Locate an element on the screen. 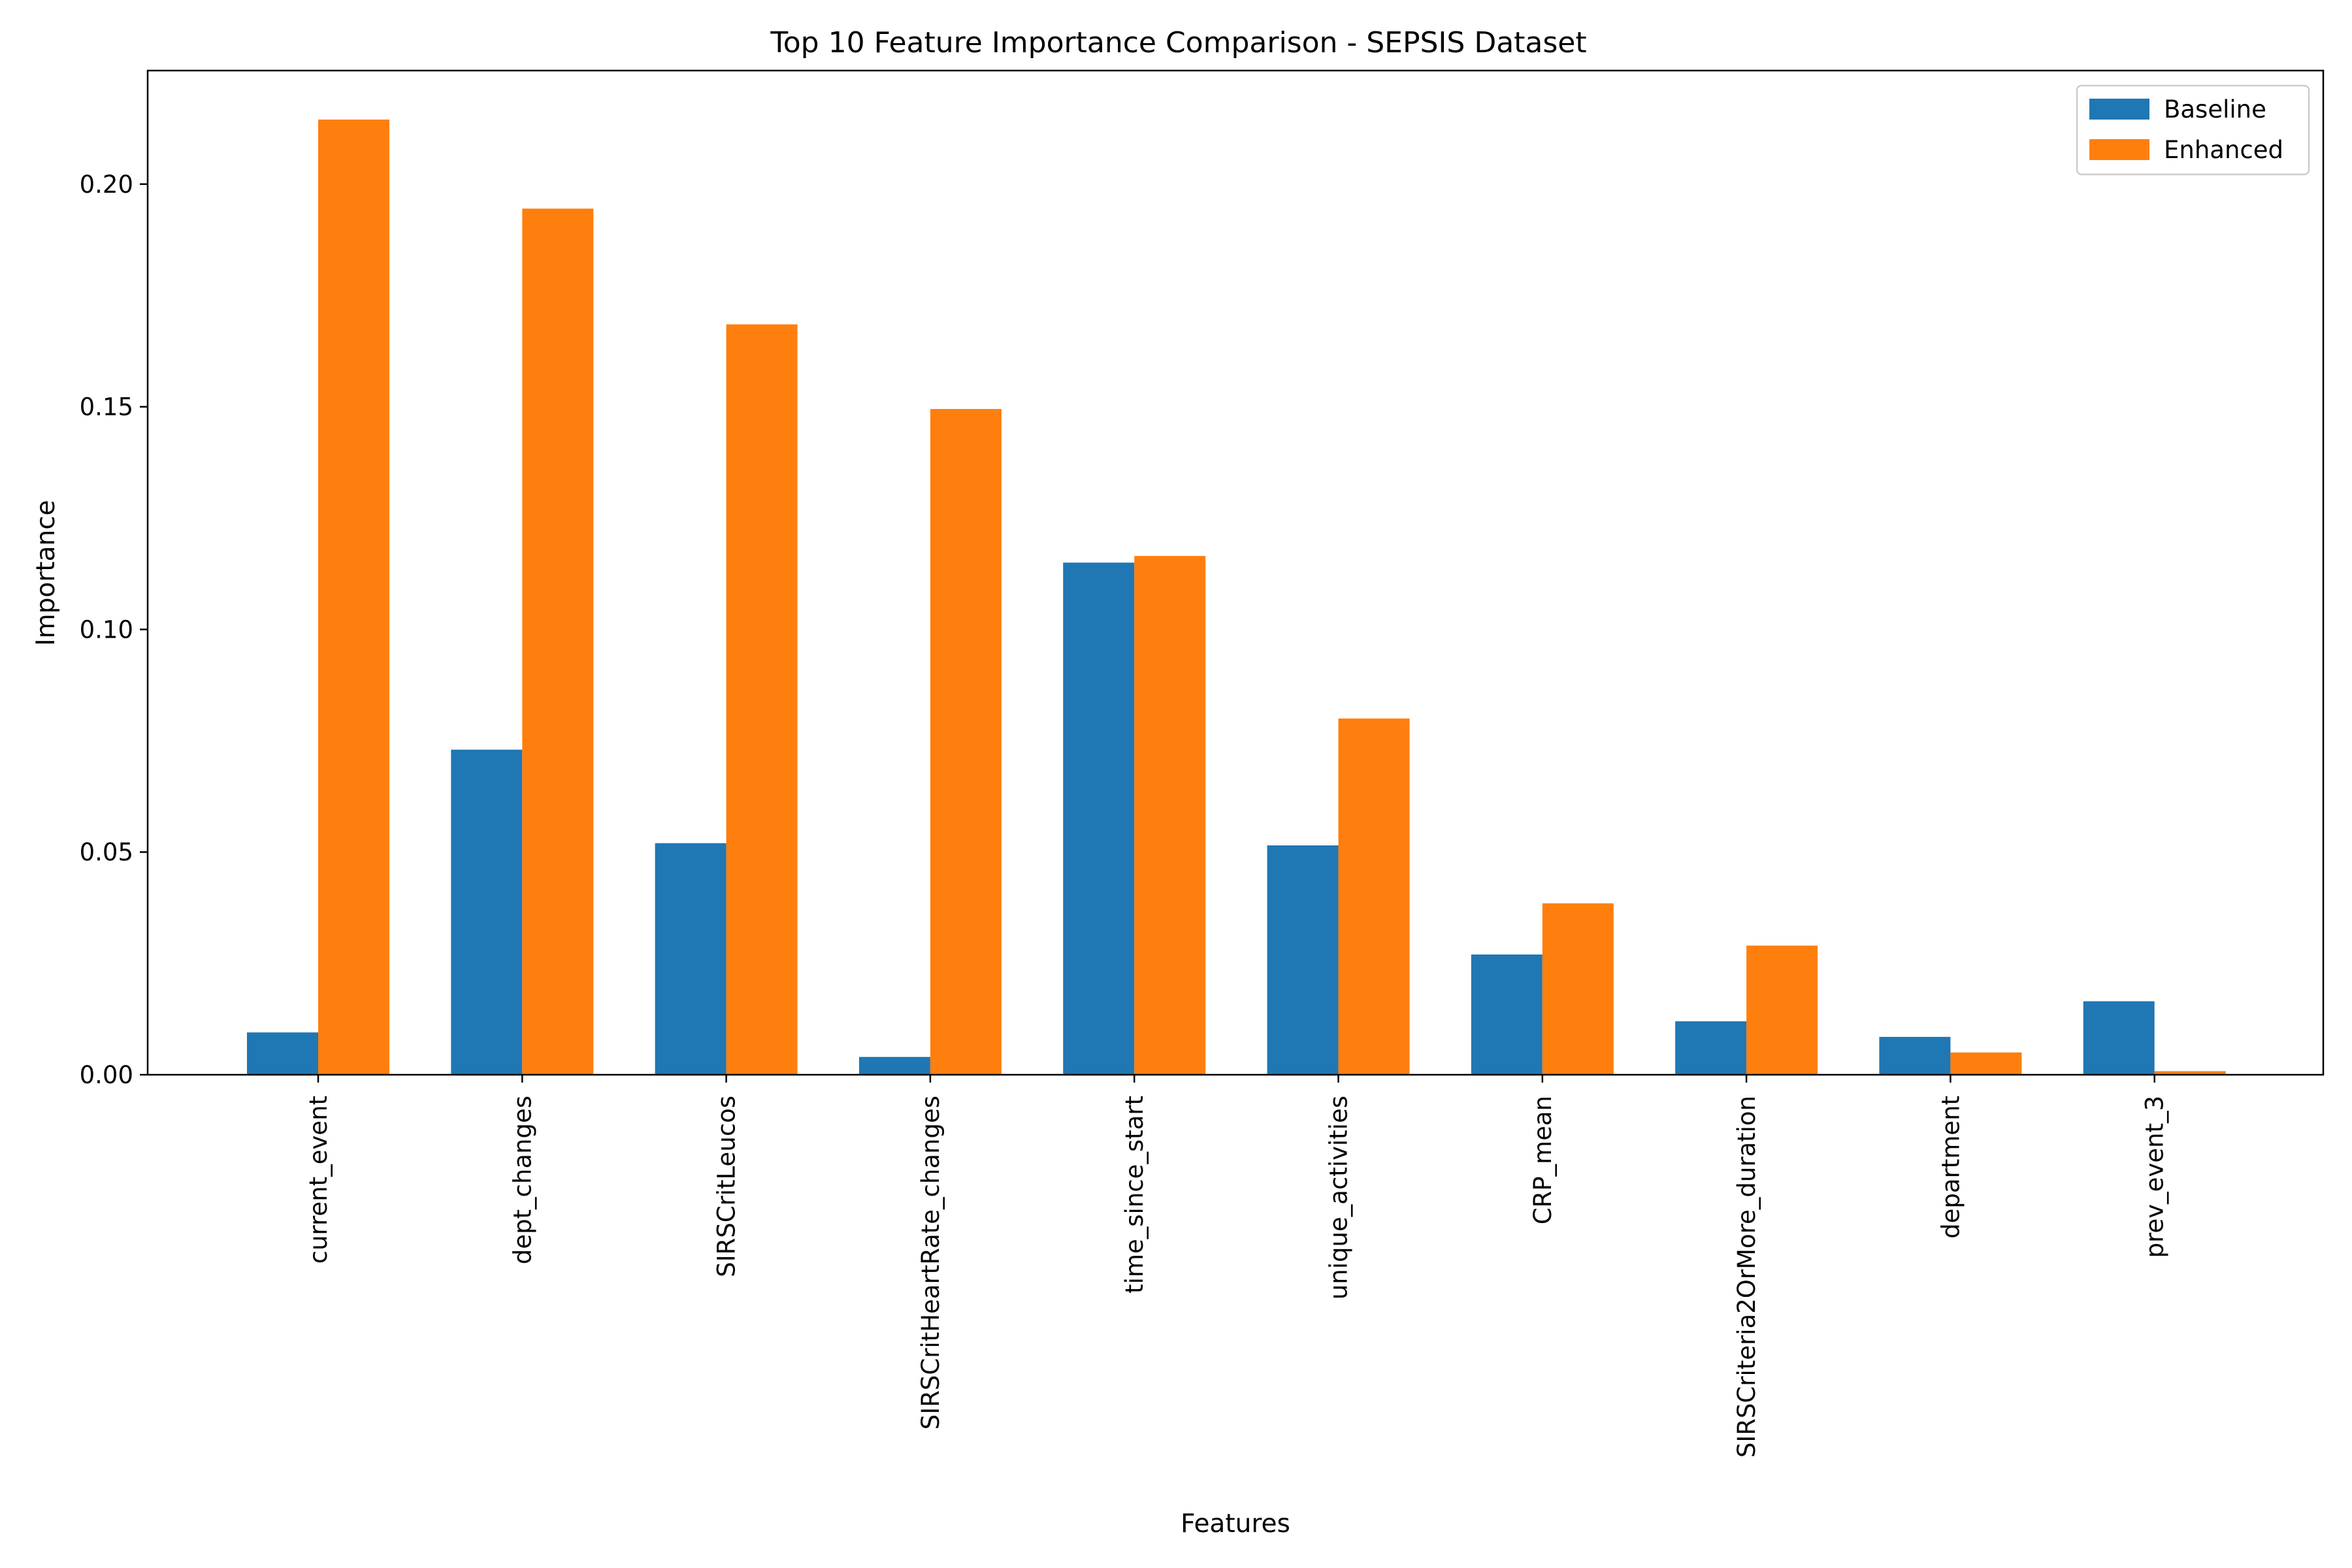  bar-baseline-SIRSCritHeartRate_changes is located at coordinates (894, 1065).